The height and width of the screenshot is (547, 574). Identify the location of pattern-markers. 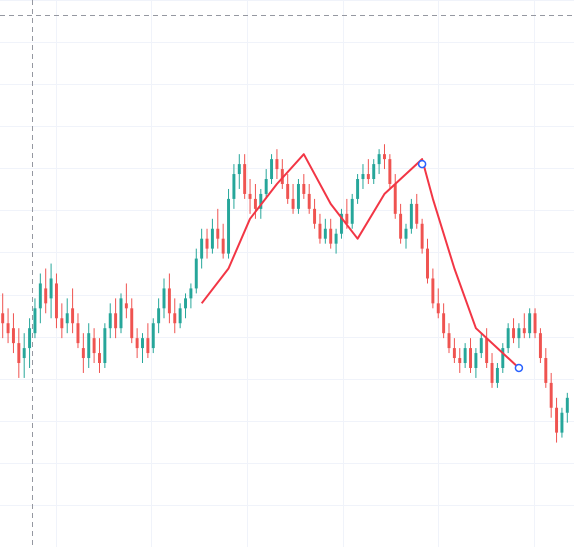
(470, 266).